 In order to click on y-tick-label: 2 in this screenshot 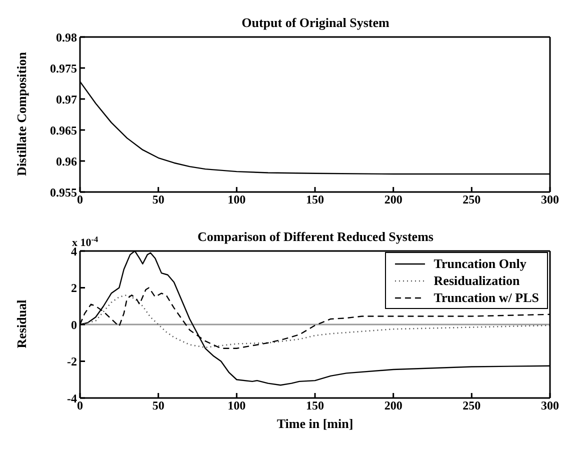, I will do `click(74, 288)`.